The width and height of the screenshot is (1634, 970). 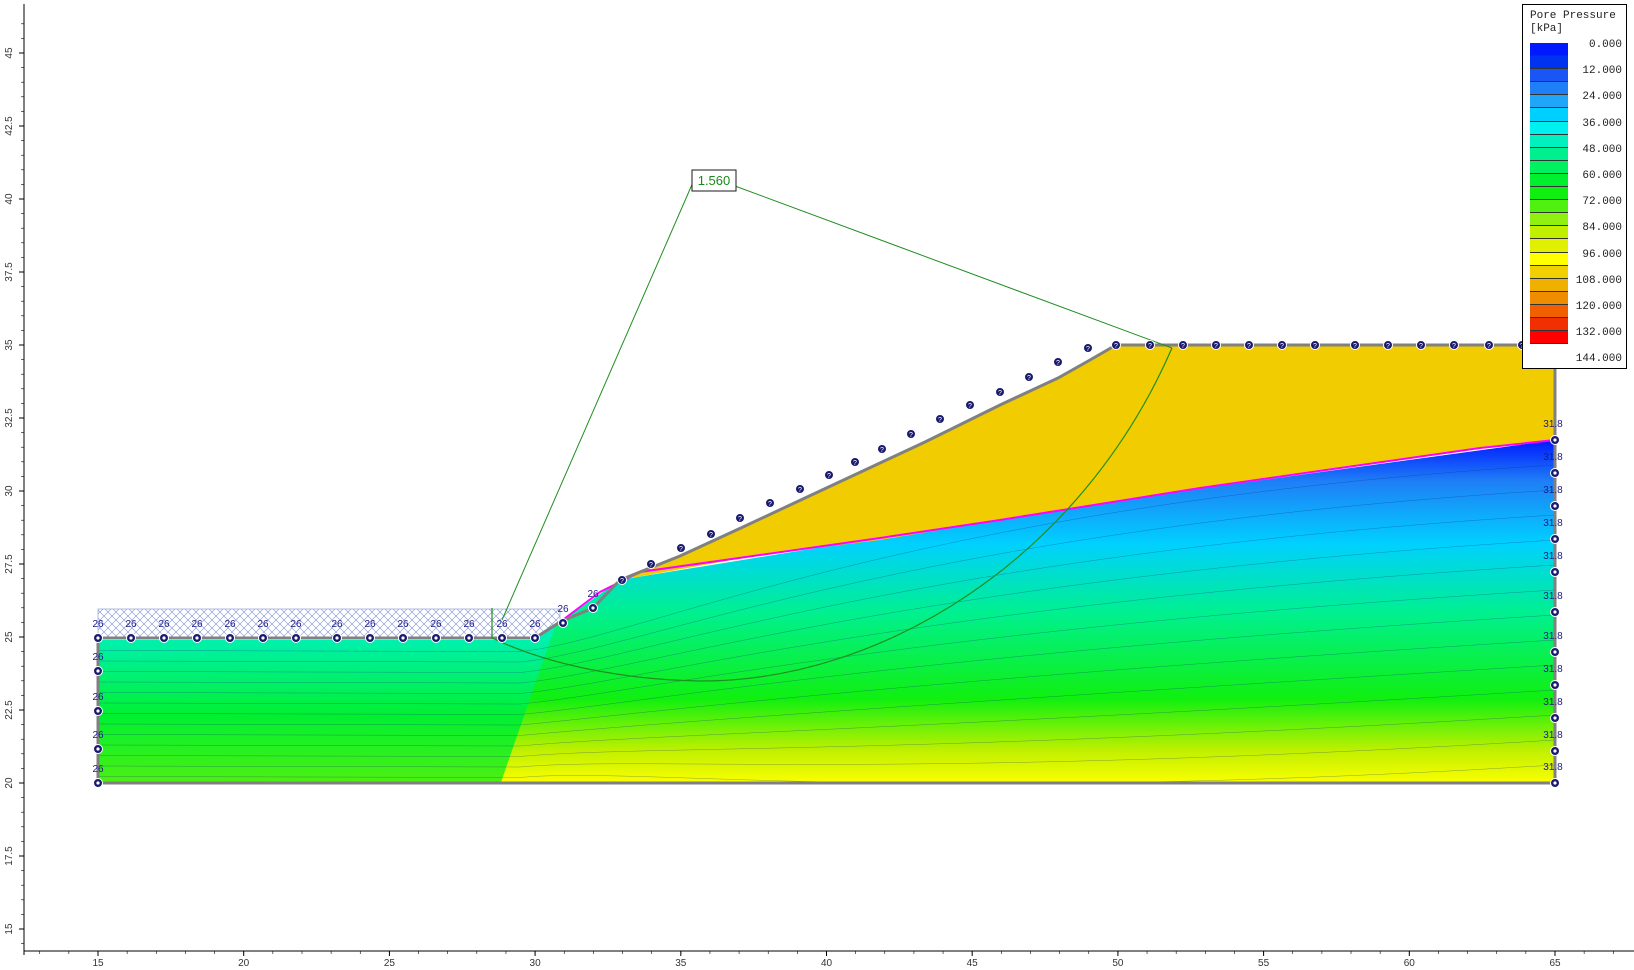 What do you see at coordinates (1602, 202) in the screenshot?
I see `legend-value: 72.000` at bounding box center [1602, 202].